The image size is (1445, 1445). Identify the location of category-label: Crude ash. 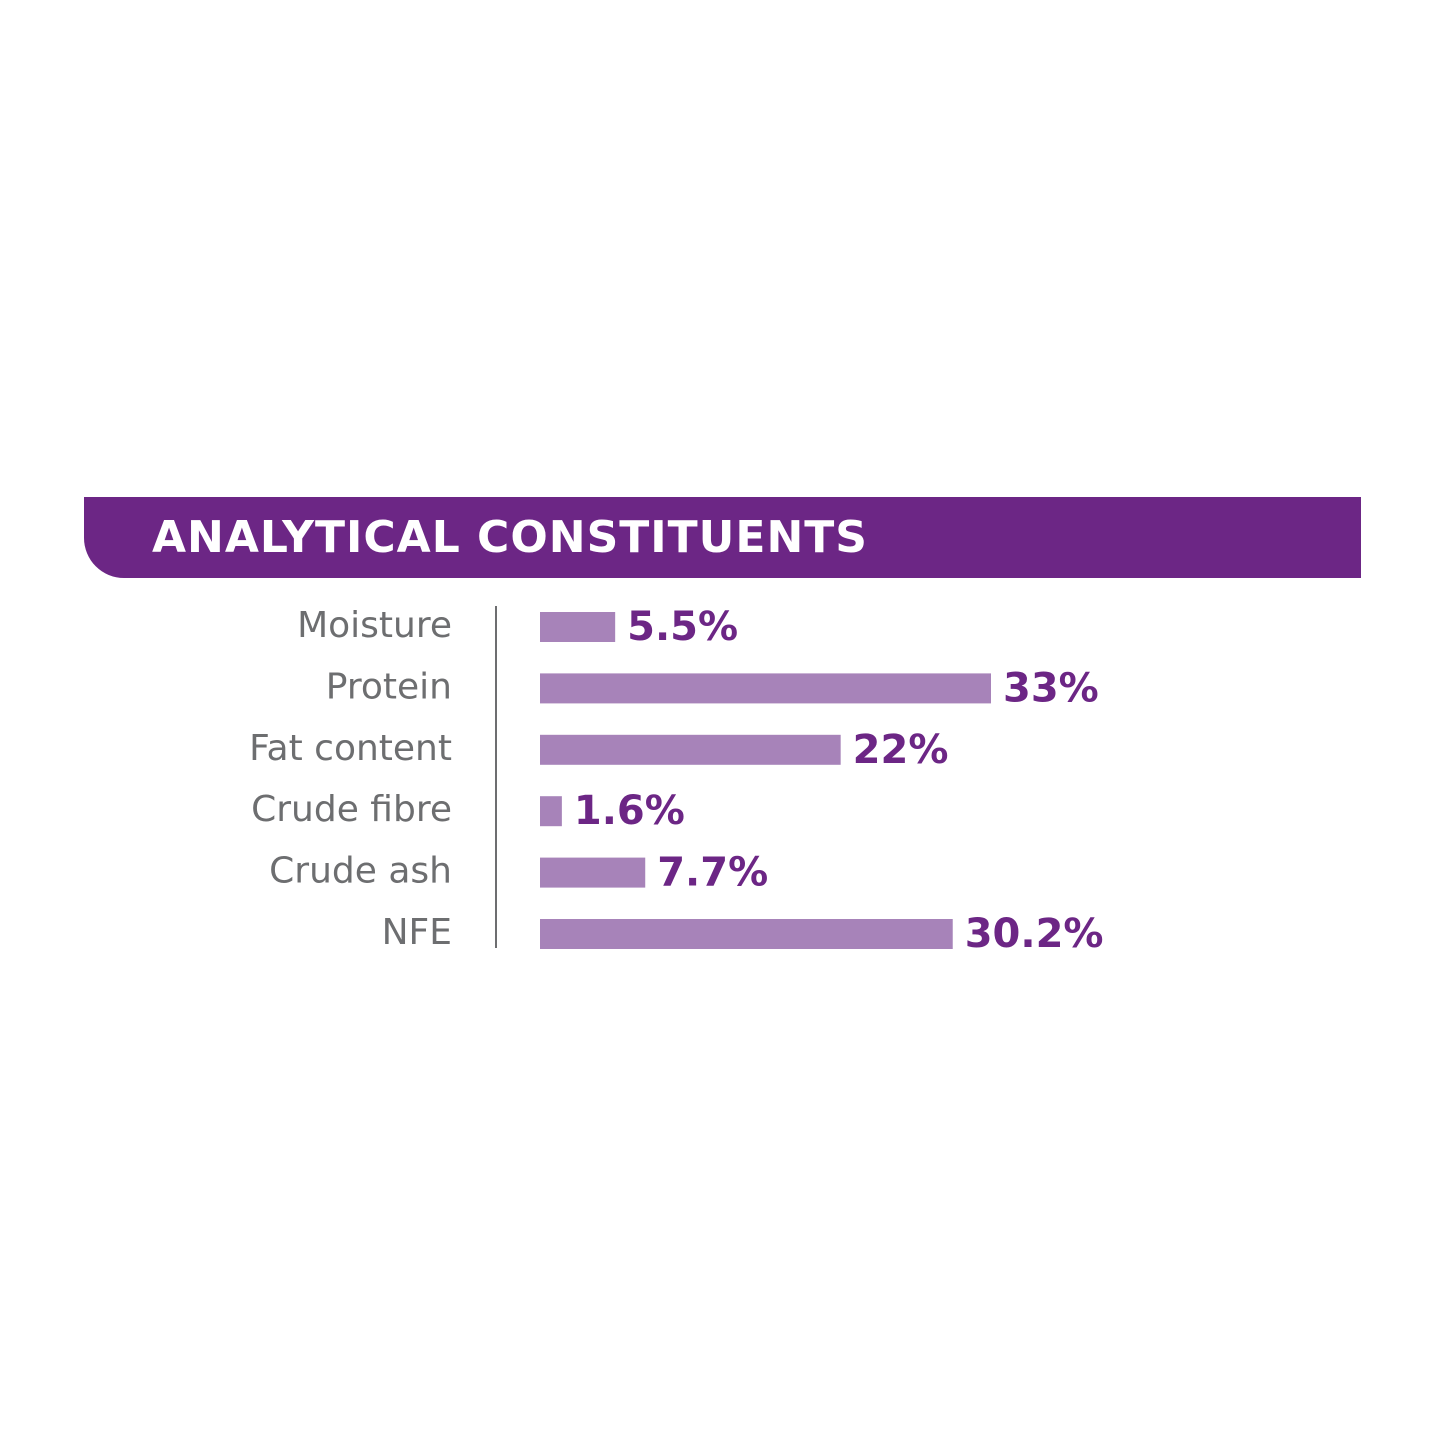
(360, 871).